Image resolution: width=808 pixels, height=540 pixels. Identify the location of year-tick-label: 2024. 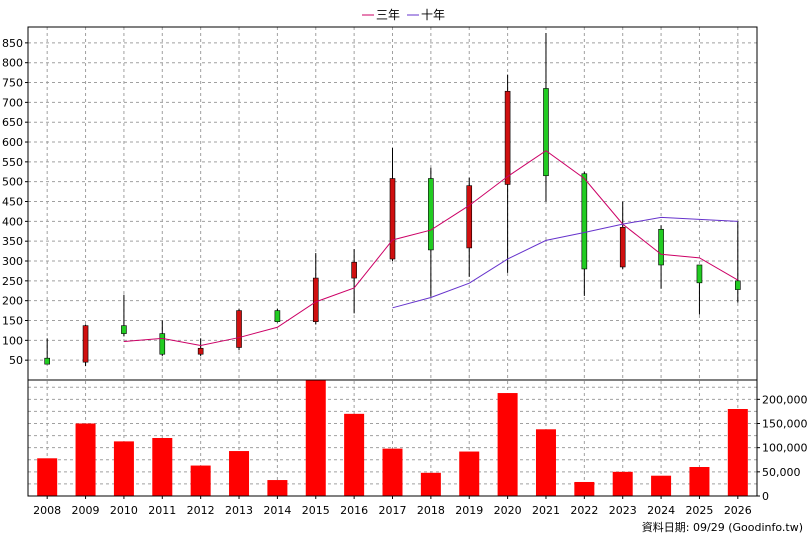
(661, 510).